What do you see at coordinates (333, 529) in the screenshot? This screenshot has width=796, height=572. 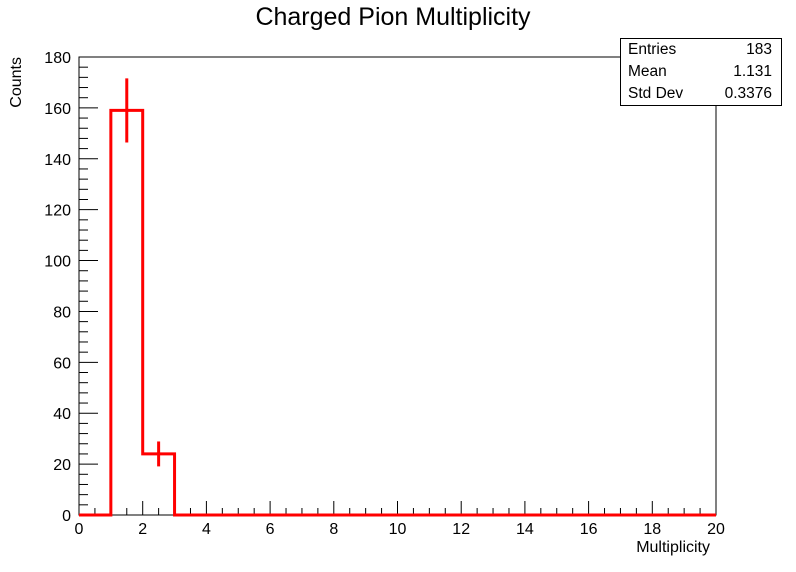 I see `x-tick-label: 8` at bounding box center [333, 529].